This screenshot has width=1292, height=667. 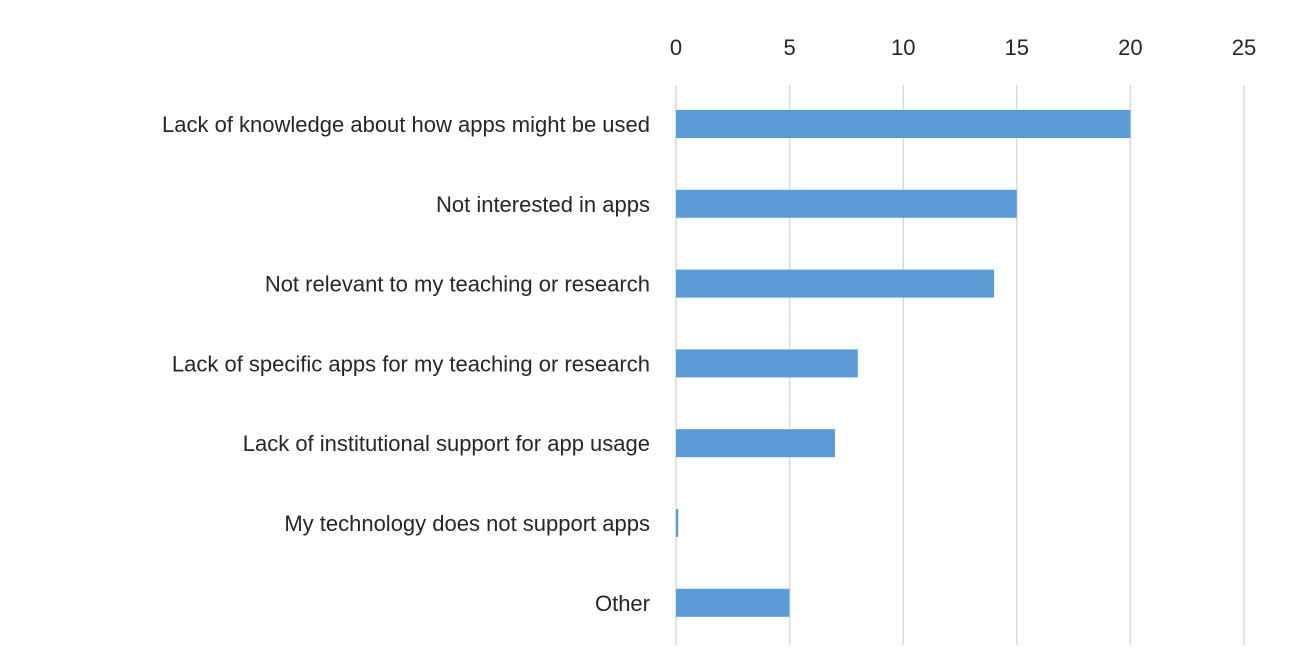 What do you see at coordinates (543, 204) in the screenshot?
I see `category-label: Not interested in apps` at bounding box center [543, 204].